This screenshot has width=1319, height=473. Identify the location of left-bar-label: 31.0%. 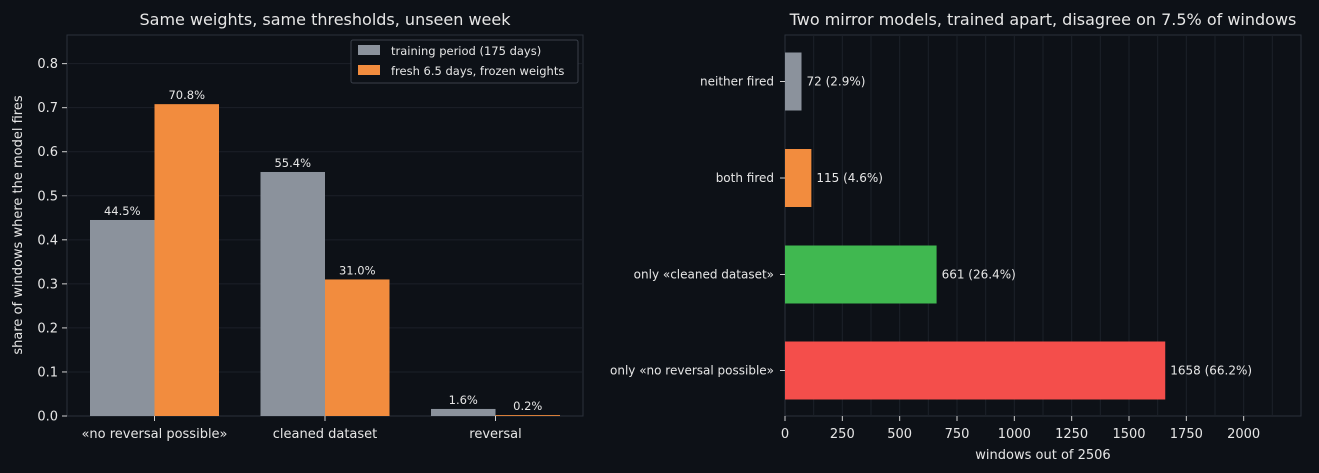
(357, 270).